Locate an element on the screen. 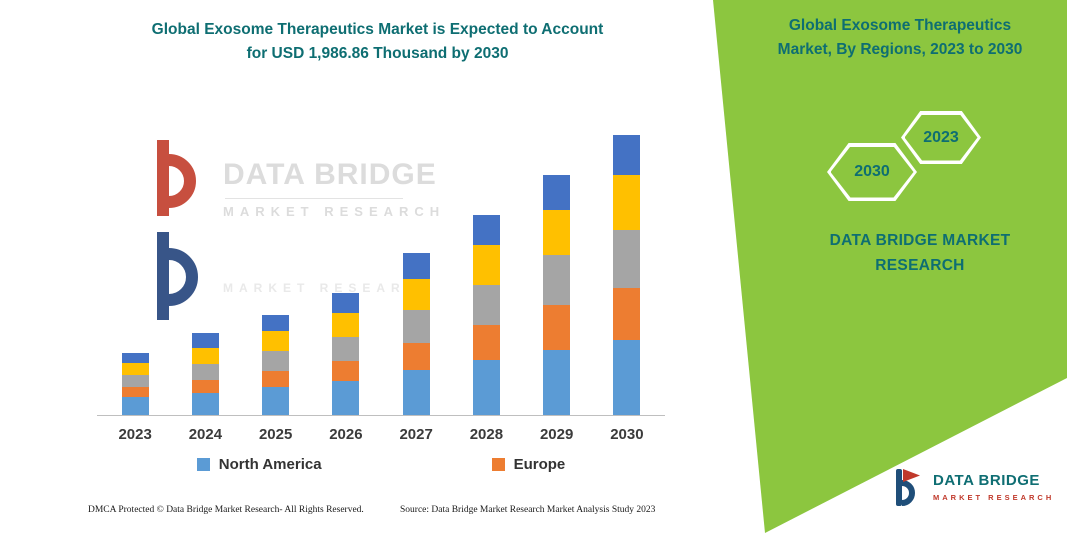 The image size is (1067, 533). legend-label: Europe is located at coordinates (539, 464).